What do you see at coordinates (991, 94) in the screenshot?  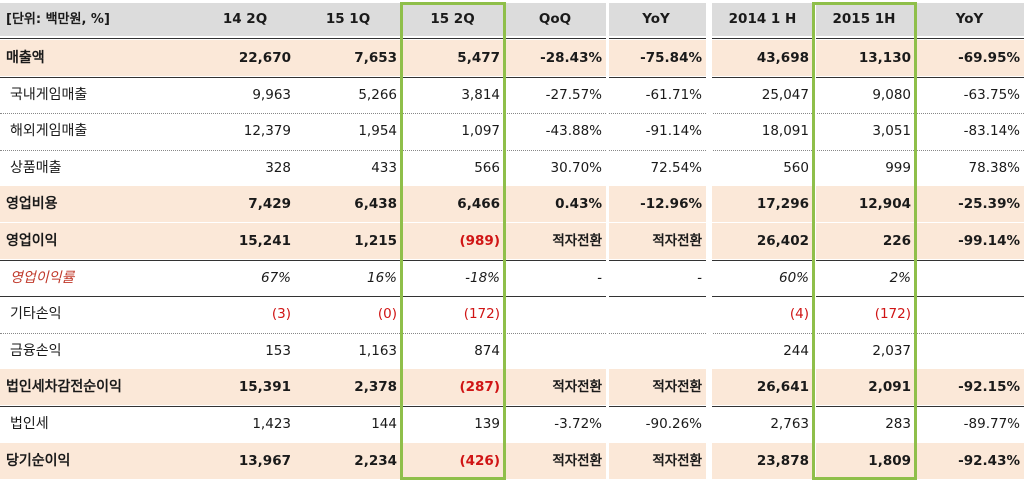 I see `cell-col-yoy-1h: -63.75%` at bounding box center [991, 94].